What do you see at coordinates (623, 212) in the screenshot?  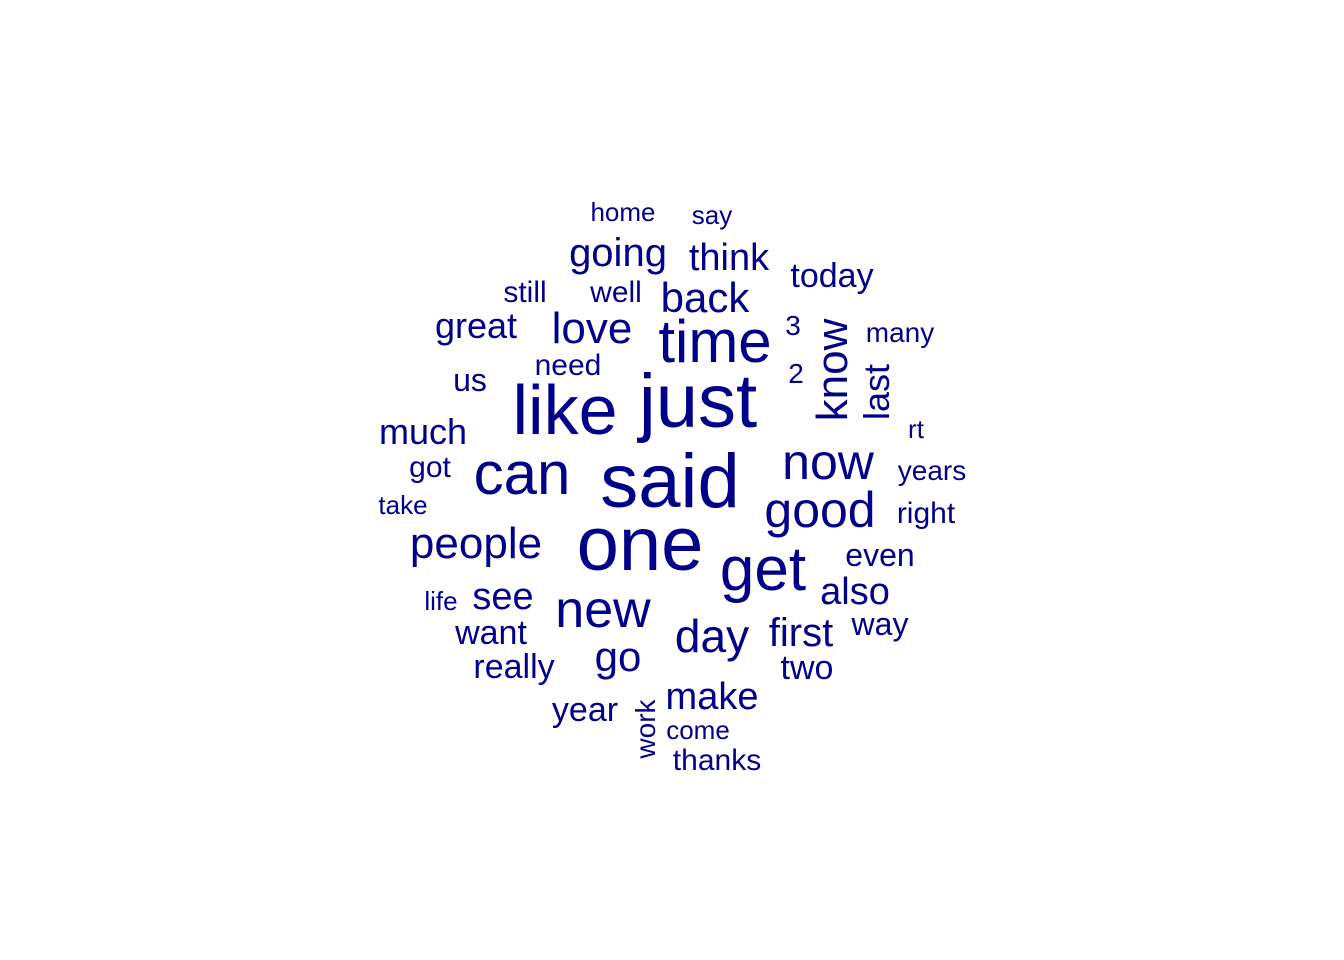 I see `word-home: home` at bounding box center [623, 212].